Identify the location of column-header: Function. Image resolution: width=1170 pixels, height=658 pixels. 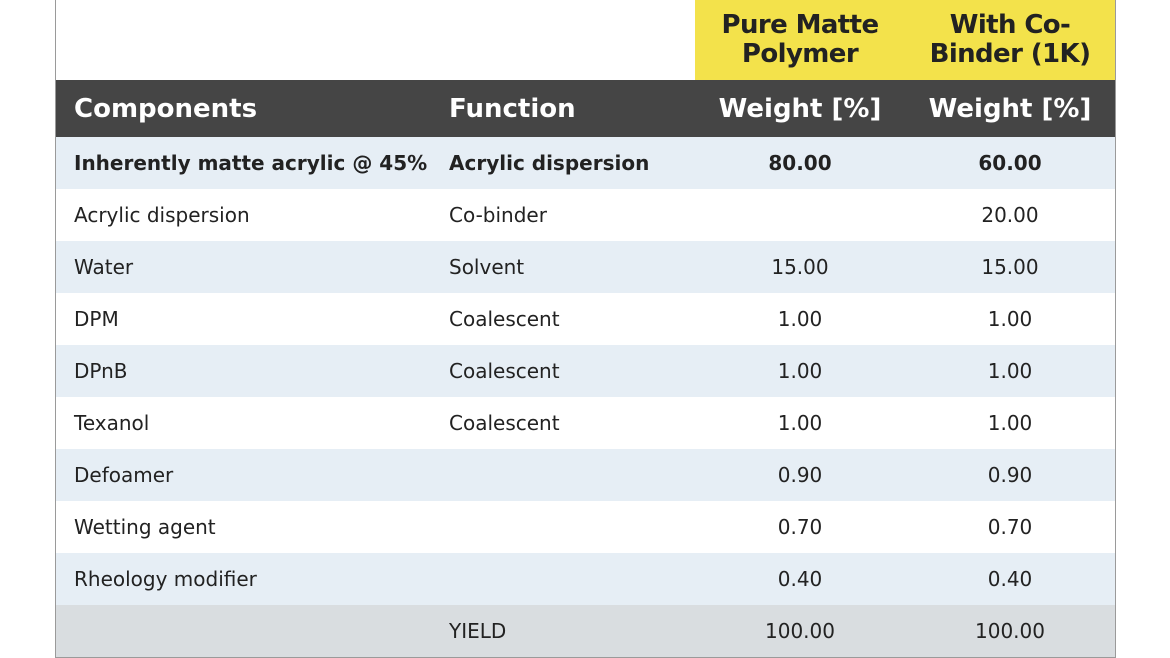
(512, 108).